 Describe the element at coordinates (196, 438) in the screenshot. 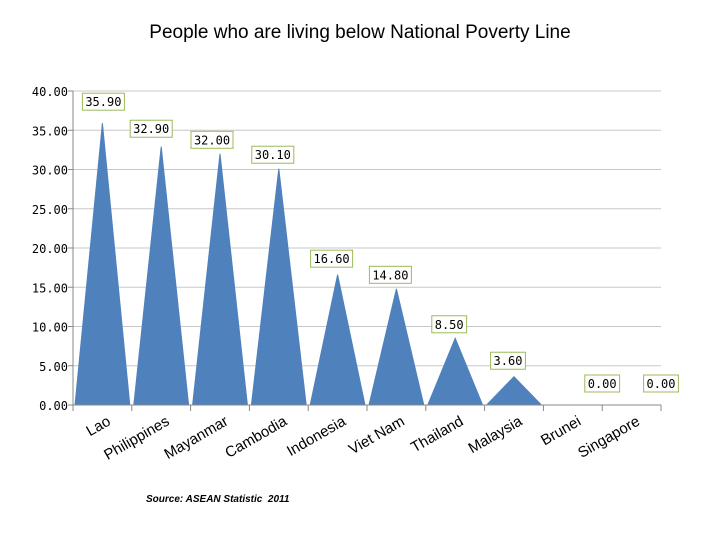

I see `x-tick-label: Mayanmar` at that location.